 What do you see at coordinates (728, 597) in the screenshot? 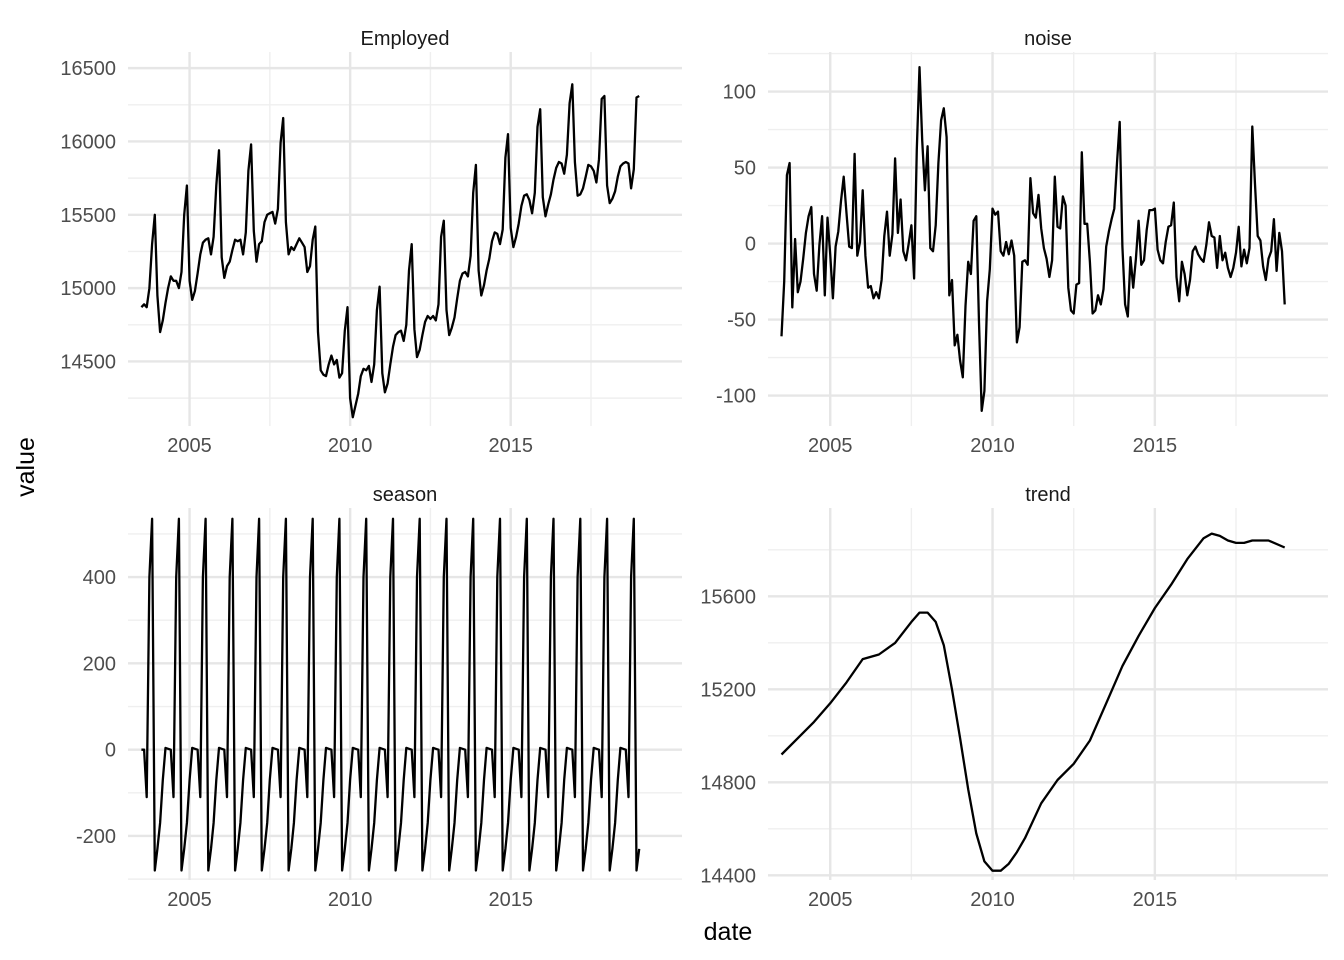
I see `y-tick-label: 15600` at bounding box center [728, 597].